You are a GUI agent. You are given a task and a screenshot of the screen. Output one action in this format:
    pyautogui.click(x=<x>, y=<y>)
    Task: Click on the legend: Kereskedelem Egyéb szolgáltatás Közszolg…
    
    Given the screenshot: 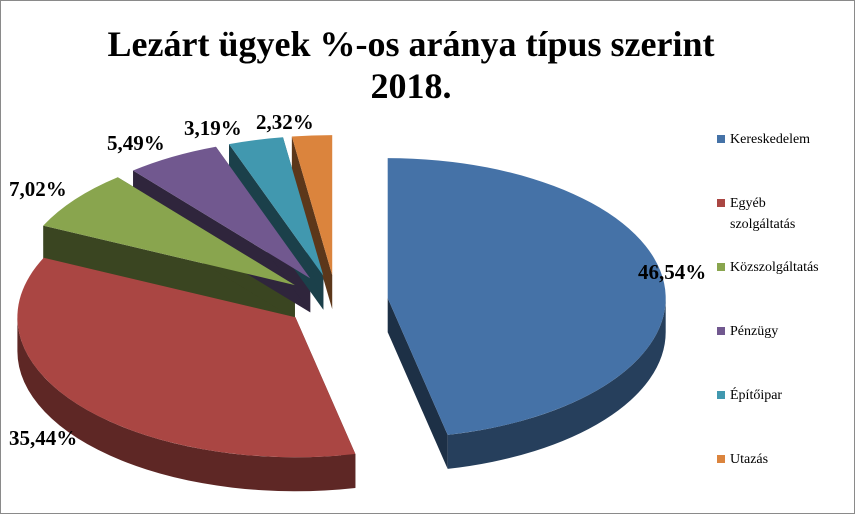 What is the action you would take?
    pyautogui.click(x=784, y=321)
    